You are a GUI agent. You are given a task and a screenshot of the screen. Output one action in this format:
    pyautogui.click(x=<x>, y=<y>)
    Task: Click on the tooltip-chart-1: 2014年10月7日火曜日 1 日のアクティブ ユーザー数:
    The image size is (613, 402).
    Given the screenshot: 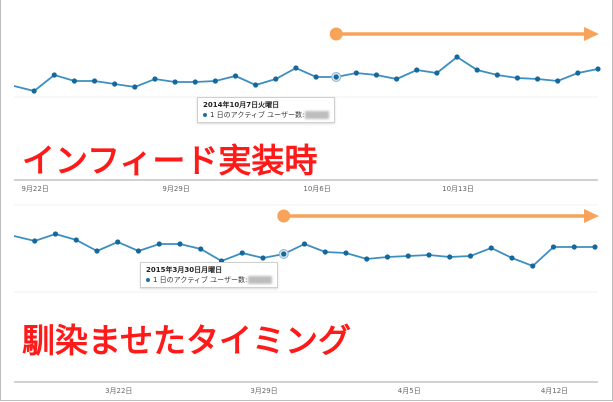 What is the action you would take?
    pyautogui.click(x=266, y=110)
    